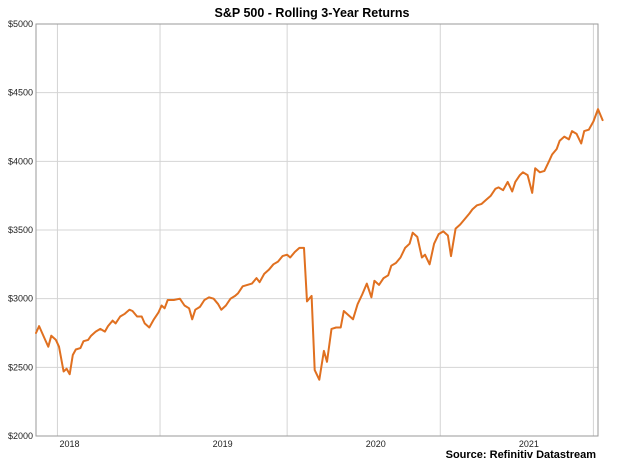  I want to click on source-note: Source: Refinitiv Datastream, so click(520, 455).